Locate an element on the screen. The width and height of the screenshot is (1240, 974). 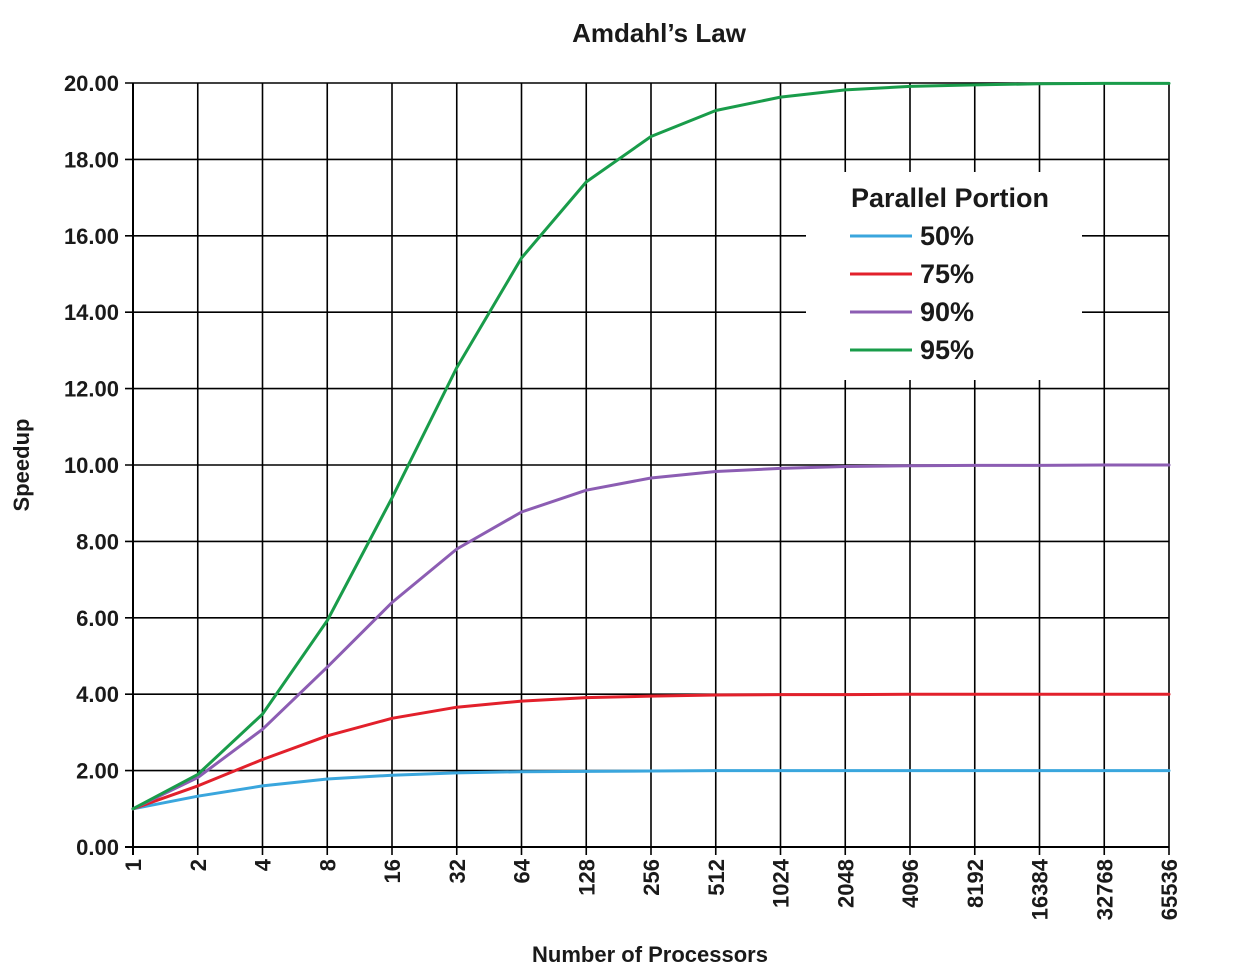
legend-label: 90% is located at coordinates (947, 312).